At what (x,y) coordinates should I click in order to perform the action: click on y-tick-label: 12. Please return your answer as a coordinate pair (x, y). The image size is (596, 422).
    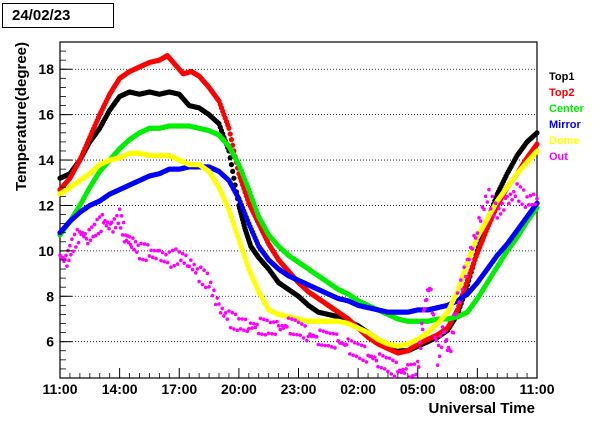
    Looking at the image, I should click on (46, 205).